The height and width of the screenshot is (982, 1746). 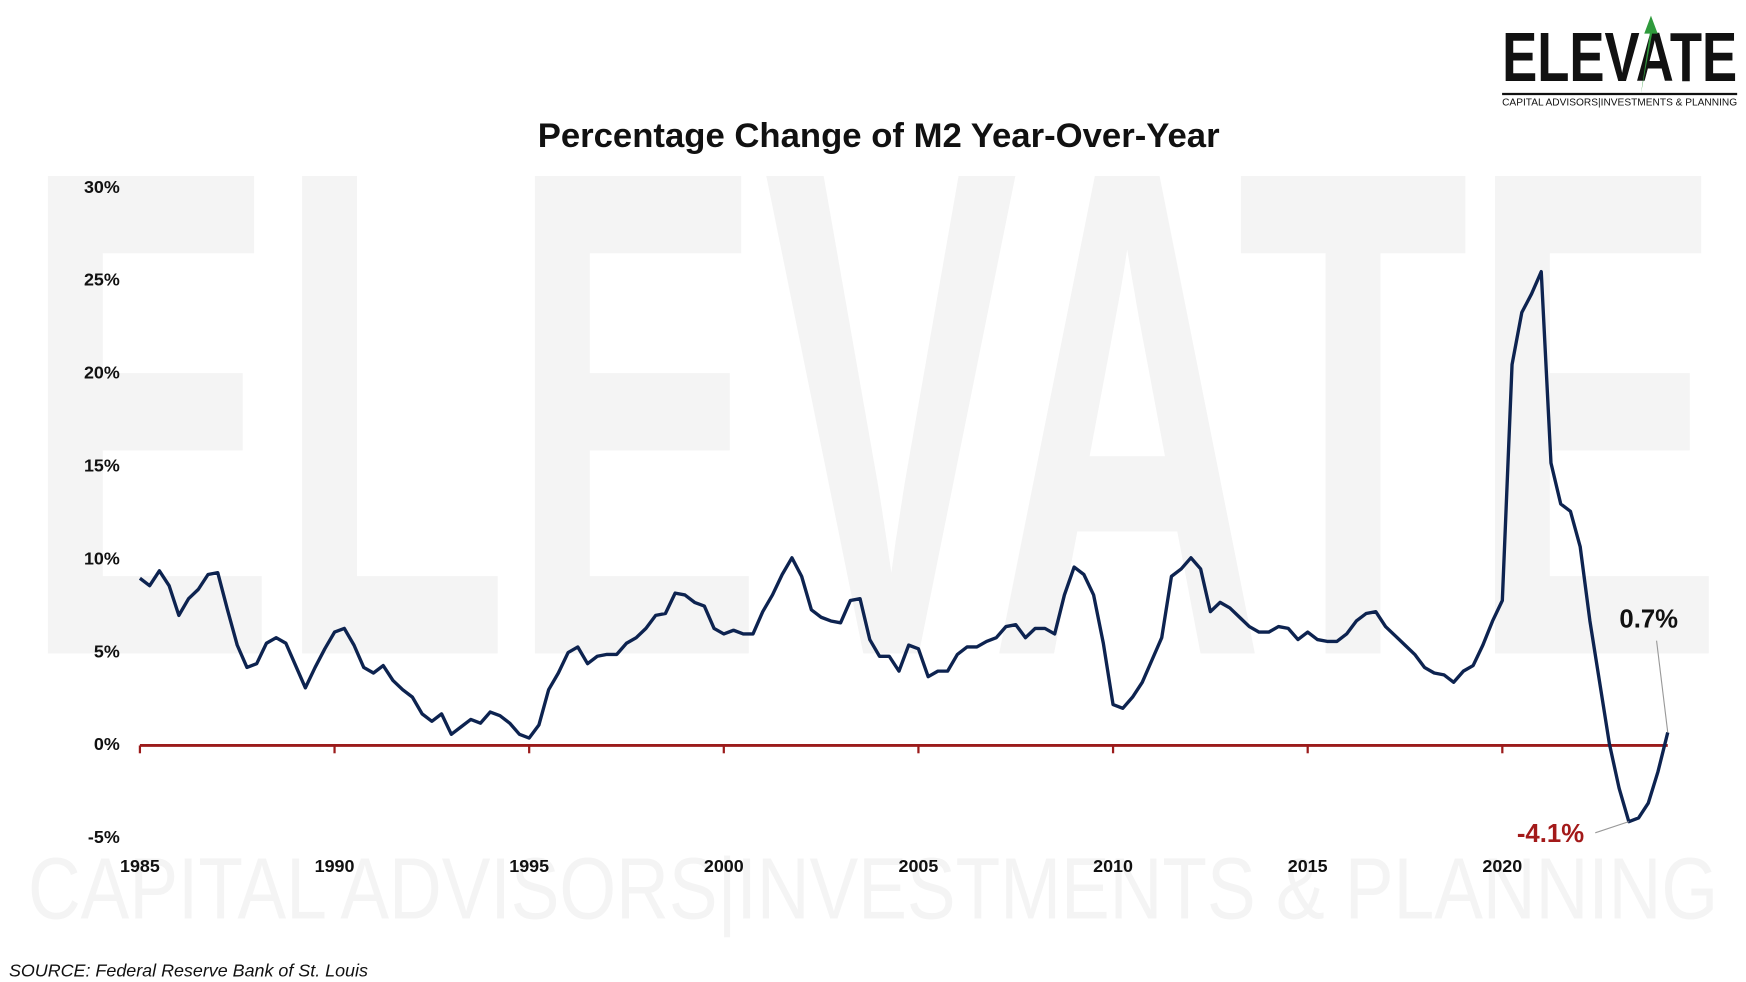 I want to click on y-tick-label: 15%, so click(x=102, y=465).